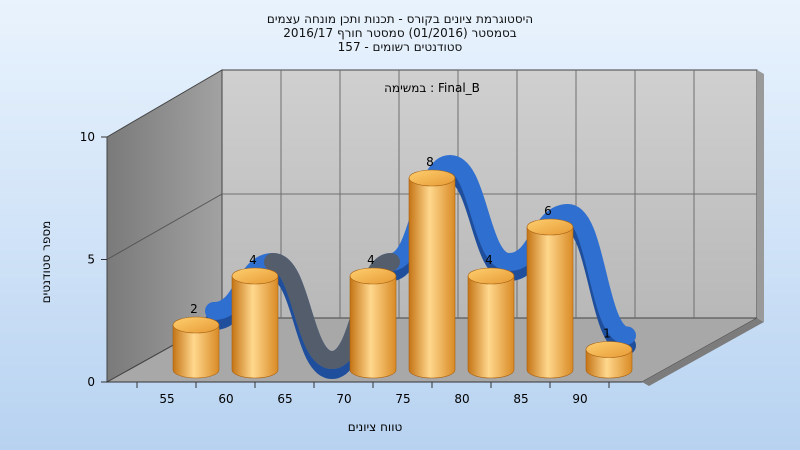 Image resolution: width=800 pixels, height=450 pixels. What do you see at coordinates (432, 88) in the screenshot?
I see `inner-title: במשימה : Final_B` at bounding box center [432, 88].